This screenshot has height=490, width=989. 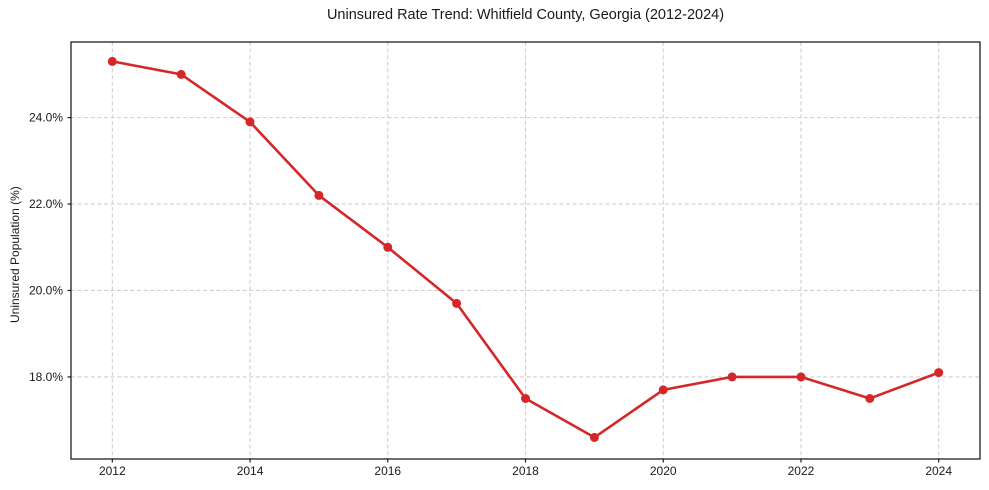 I want to click on x-tick-label: 2020, so click(x=663, y=471).